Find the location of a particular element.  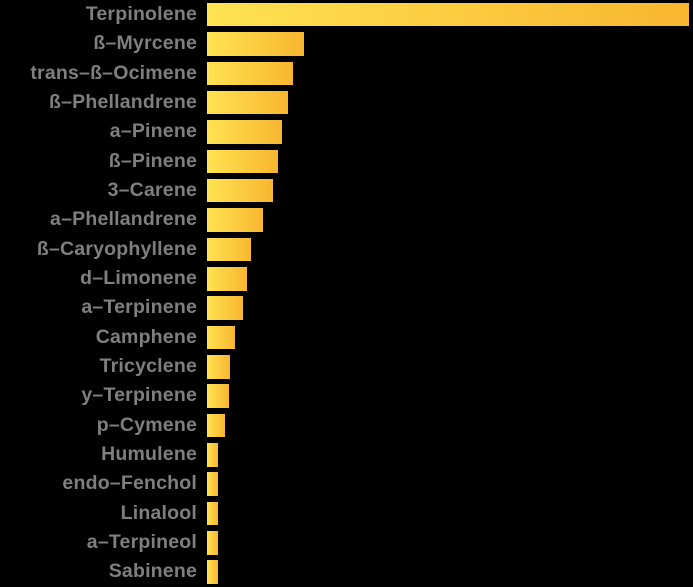

category-label: Humulene is located at coordinates (149, 454).